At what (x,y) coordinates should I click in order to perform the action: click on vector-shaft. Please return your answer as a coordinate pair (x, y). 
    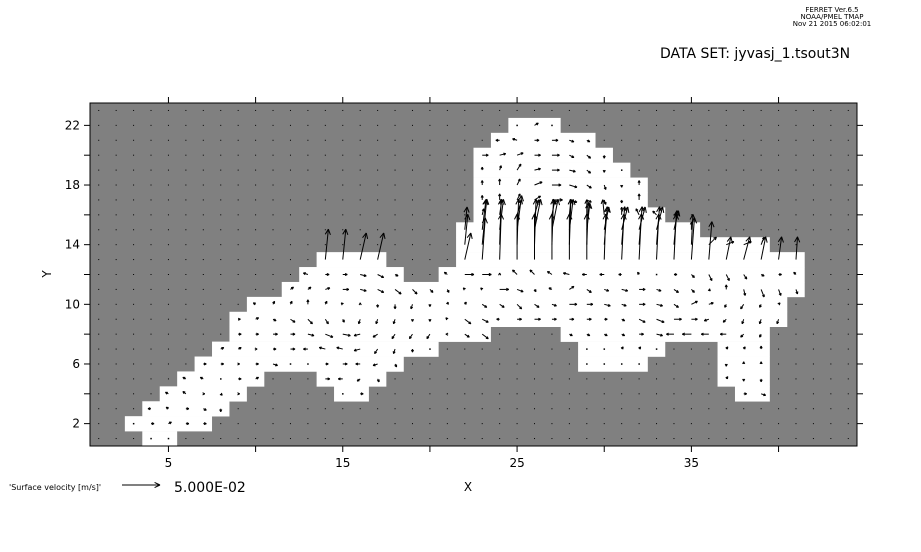
    Looking at the image, I should click on (571, 214).